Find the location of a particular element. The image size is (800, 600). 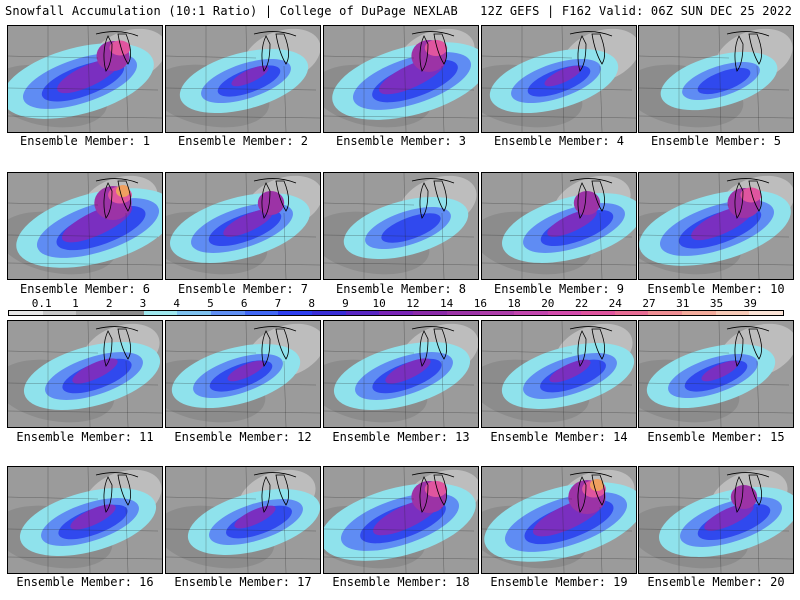

ensemble-member-label: Ensemble Member: 18 is located at coordinates (401, 582).